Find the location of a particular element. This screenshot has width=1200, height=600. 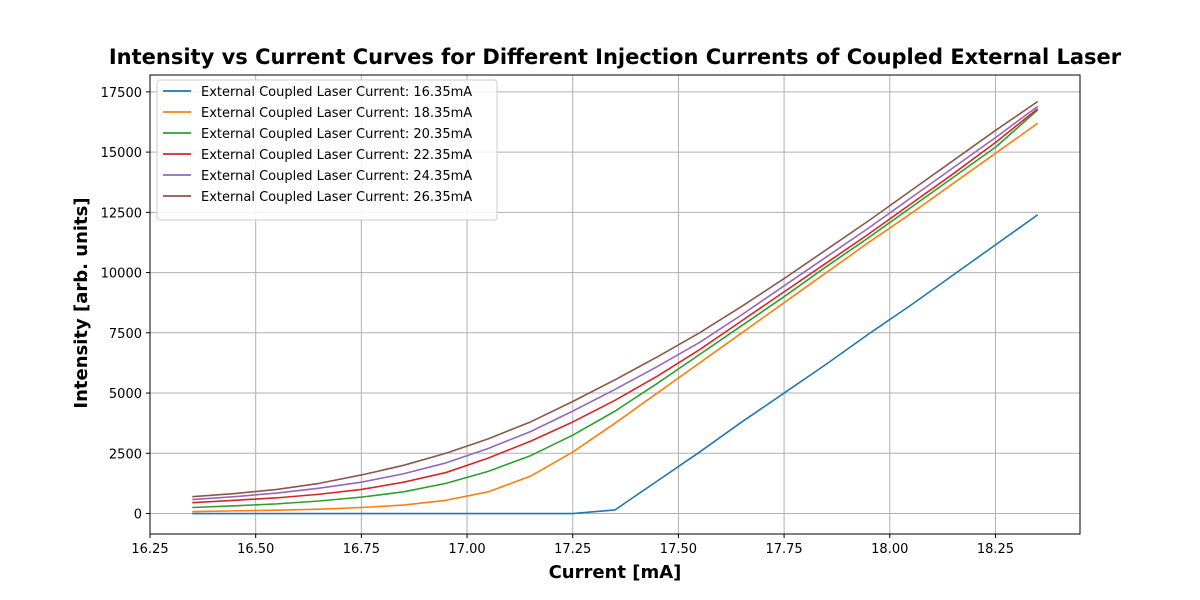

legend-label: External Coupled Laser Current: 16.35mA is located at coordinates (336, 92).